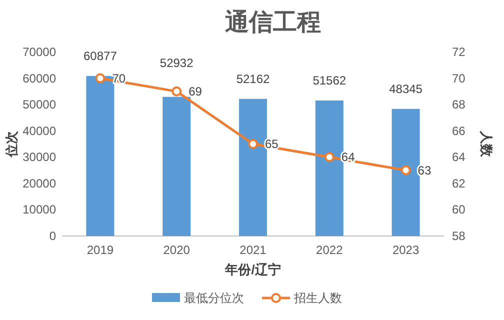 Image resolution: width=504 pixels, height=320 pixels. Describe the element at coordinates (177, 63) in the screenshot. I see `data-label: 52932` at that location.